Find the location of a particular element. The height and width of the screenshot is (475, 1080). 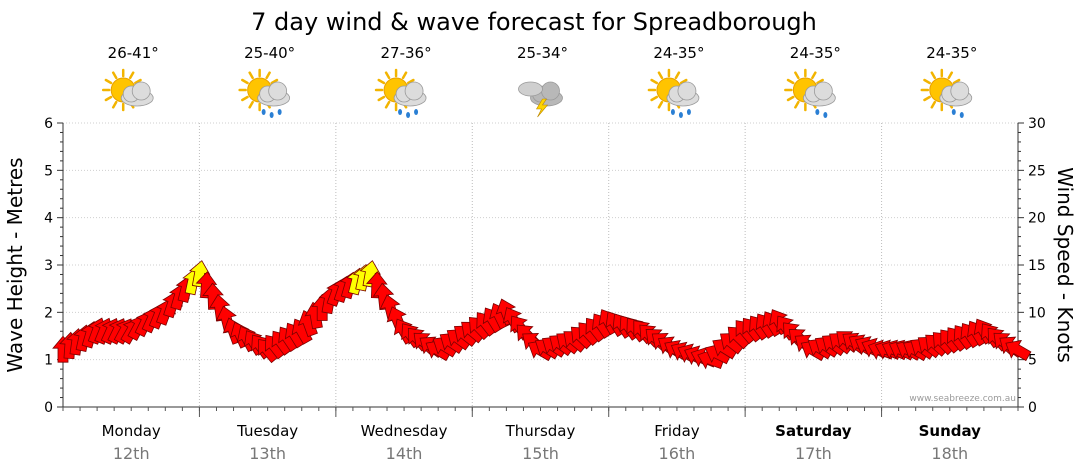

y-tick-right: 10 is located at coordinates (1037, 313).